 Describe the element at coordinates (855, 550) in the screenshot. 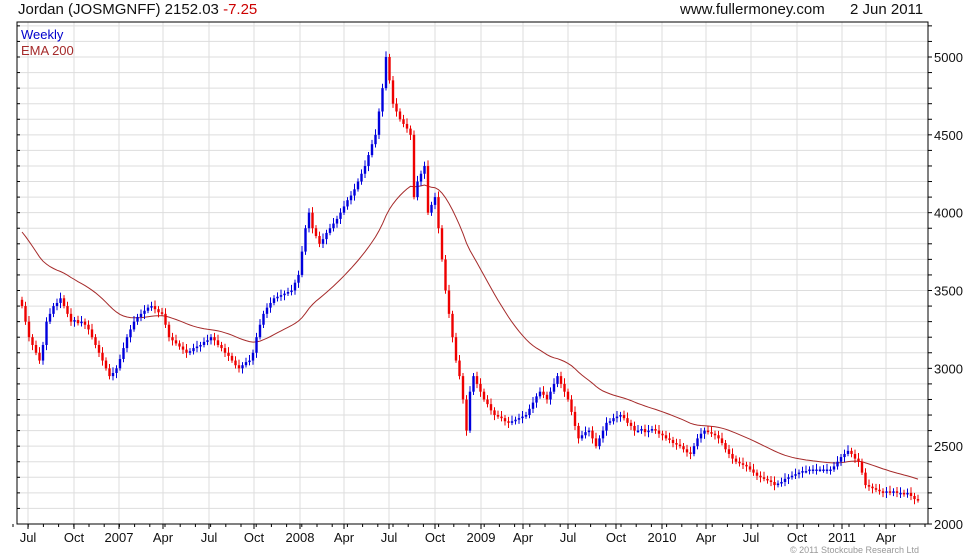

I see `copyright: © 2011 Stockcube Research Ltd` at that location.